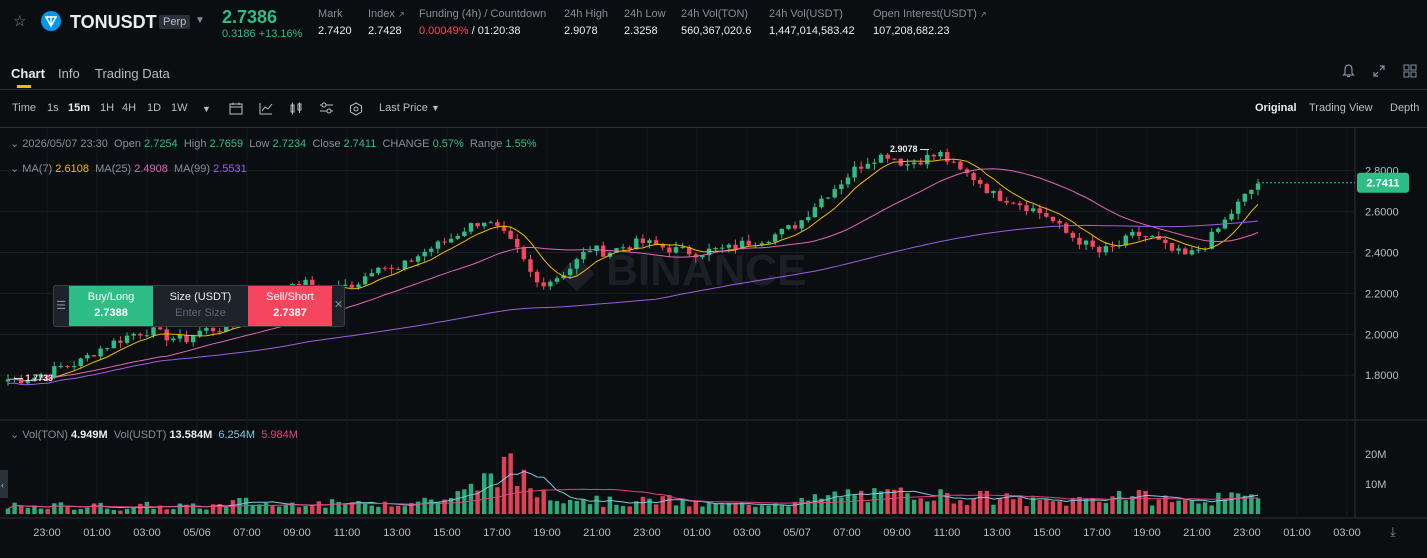  What do you see at coordinates (1348, 72) in the screenshot?
I see `bell-icon` at bounding box center [1348, 72].